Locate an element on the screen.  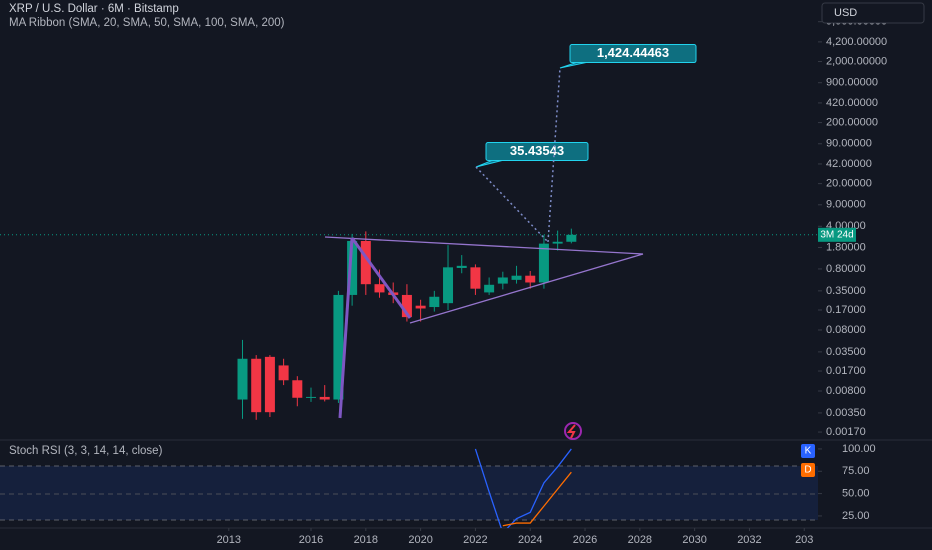
event-icon is located at coordinates (573, 431).